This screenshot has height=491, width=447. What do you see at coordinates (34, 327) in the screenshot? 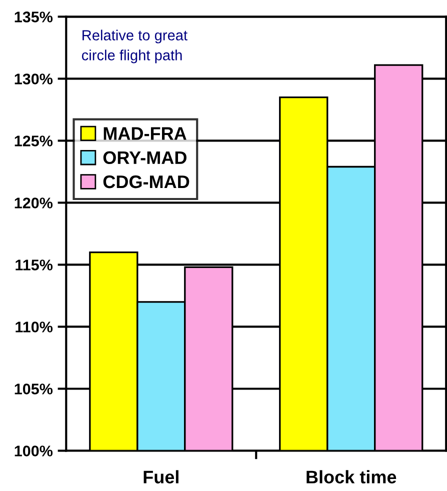
I see `y-tick-label: 110%` at bounding box center [34, 327].